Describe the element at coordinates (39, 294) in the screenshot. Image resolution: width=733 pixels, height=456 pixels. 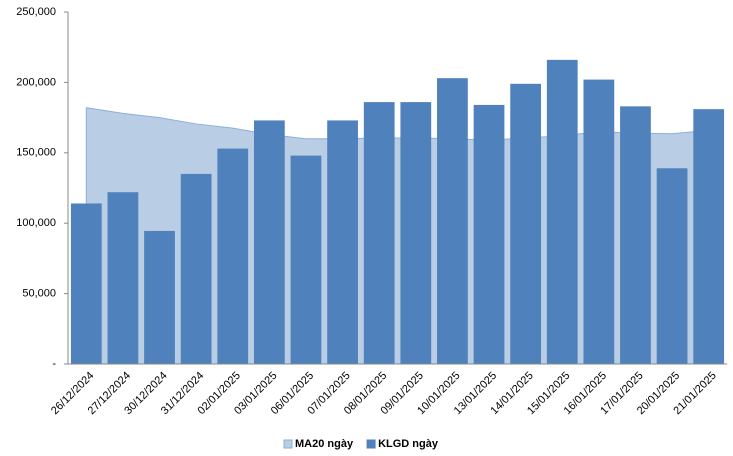
I see `y-tick-label: 50,000` at that location.